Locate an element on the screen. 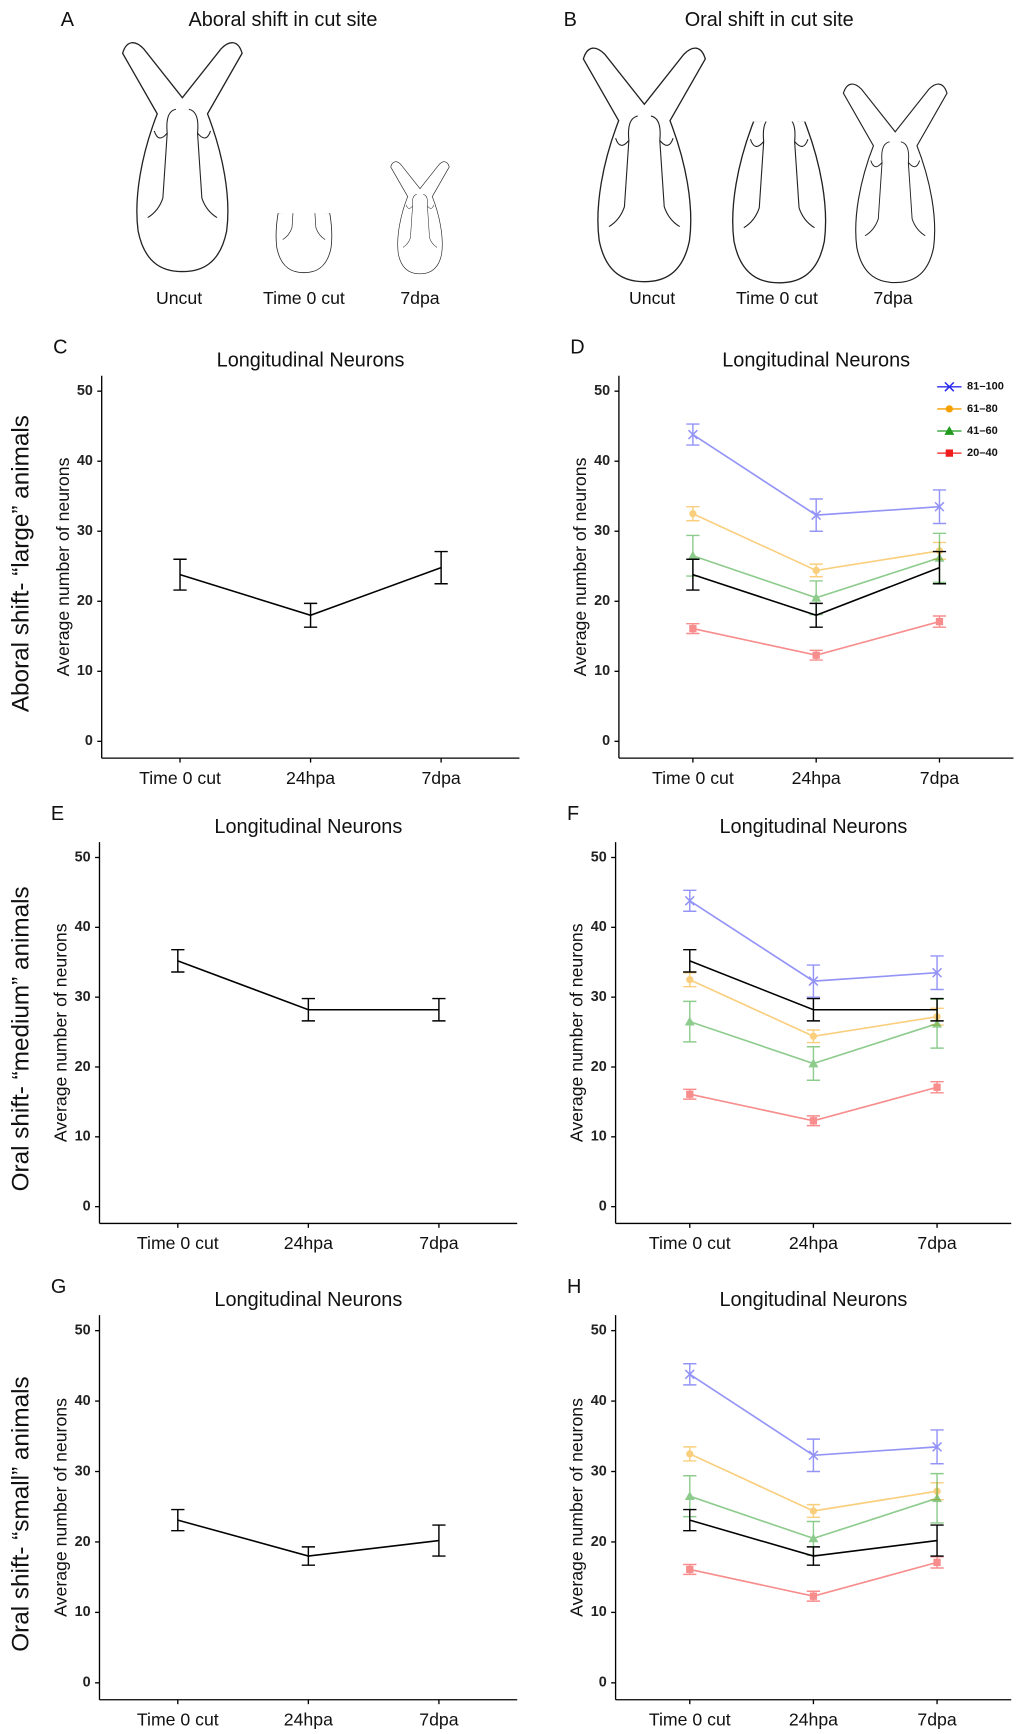 The width and height of the screenshot is (1019, 1734). diagram-label: Uncut is located at coordinates (179, 298).